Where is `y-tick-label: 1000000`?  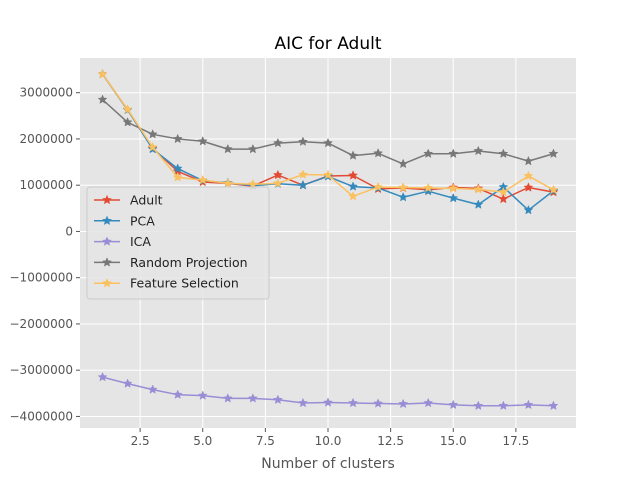 y-tick-label: 1000000 is located at coordinates (46, 185).